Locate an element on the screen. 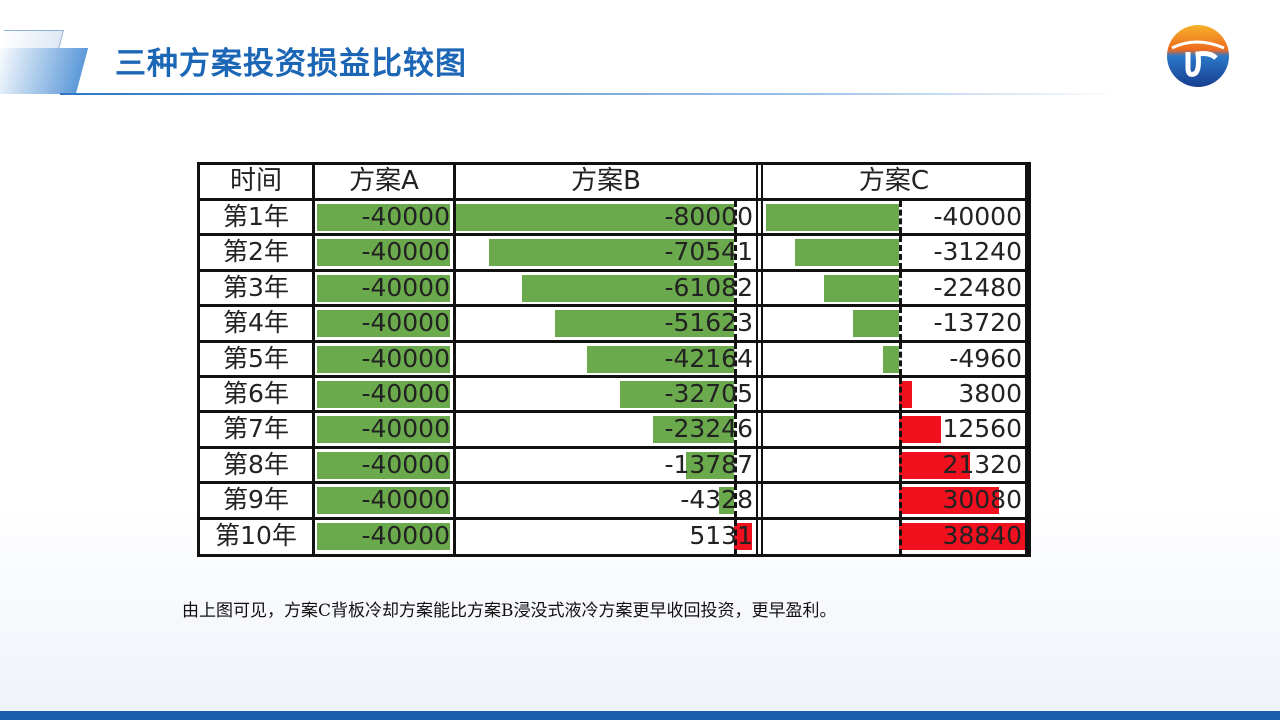 This screenshot has width=1280, height=720. table-cell: 第10年 is located at coordinates (257, 537).